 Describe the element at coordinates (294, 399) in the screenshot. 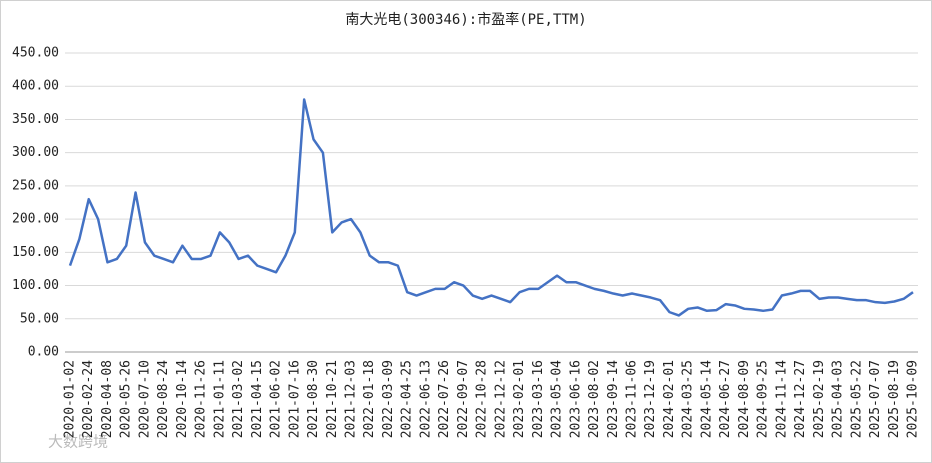

I see `x-tick-label: 2021-07-16` at that location.